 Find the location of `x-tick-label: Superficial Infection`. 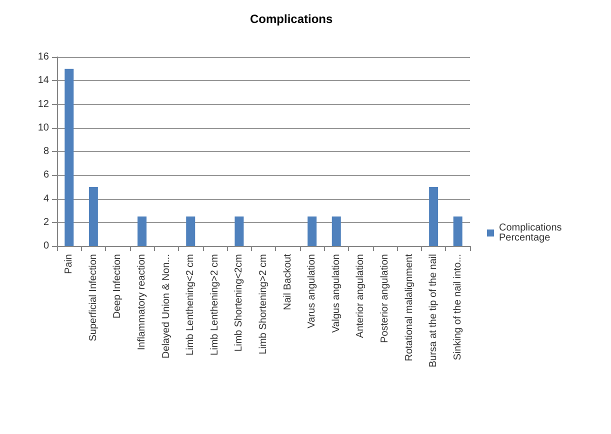

x-tick-label: Superficial Infection is located at coordinates (93, 298).